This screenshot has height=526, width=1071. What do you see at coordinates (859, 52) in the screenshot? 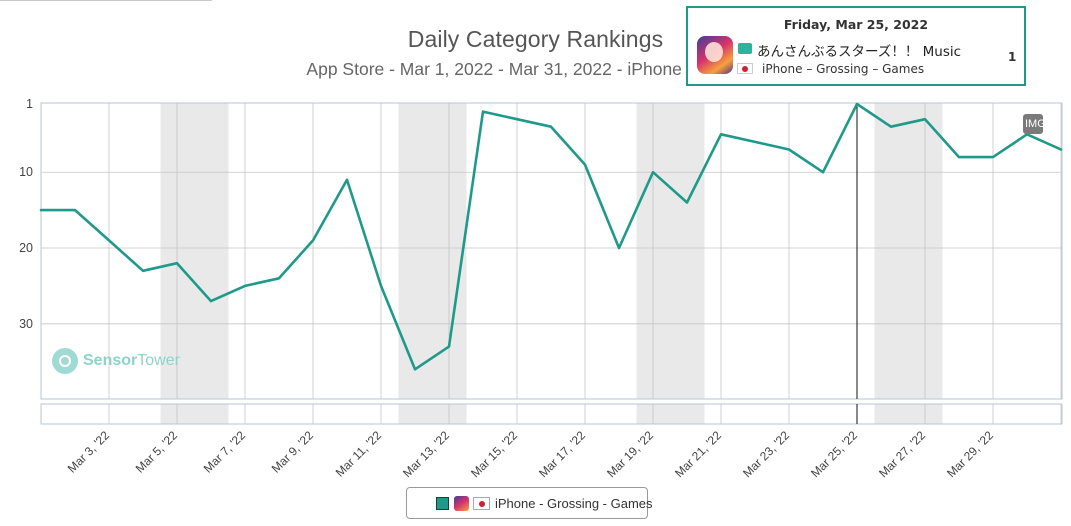
I see `tooltip-app-name: あんさんぶるスターズ！！ Music` at bounding box center [859, 52].